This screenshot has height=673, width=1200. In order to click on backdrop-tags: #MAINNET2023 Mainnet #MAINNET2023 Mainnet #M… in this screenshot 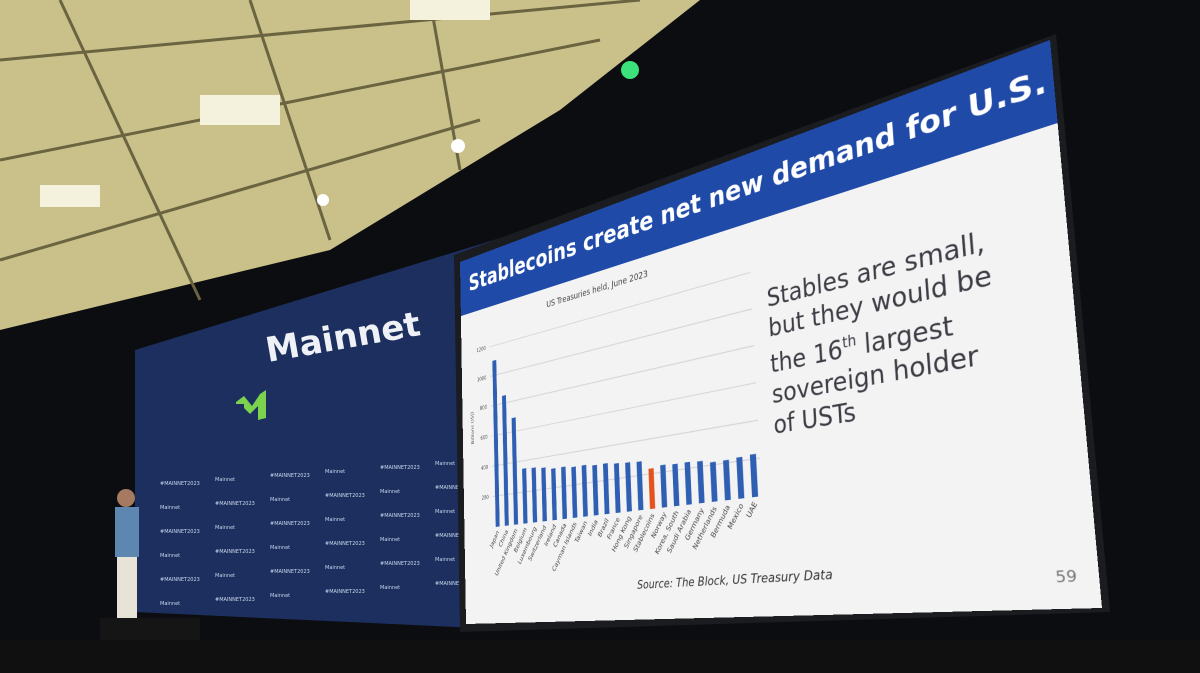, I will do `click(317, 534)`.